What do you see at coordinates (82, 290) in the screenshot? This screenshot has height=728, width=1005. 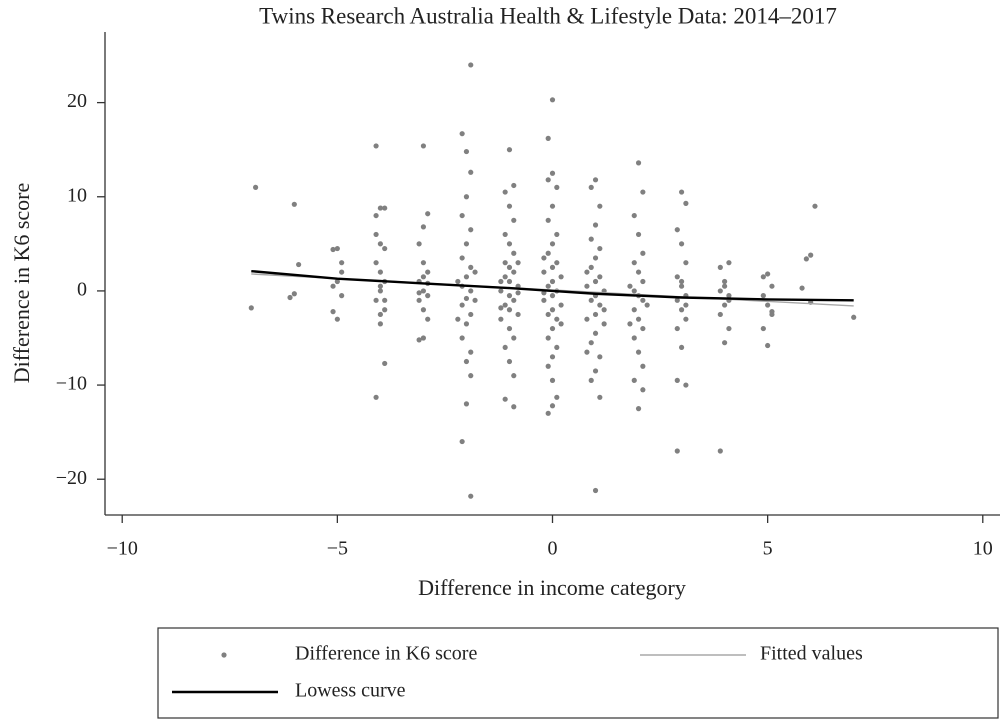 I see `y-tick-label: 0` at bounding box center [82, 290].